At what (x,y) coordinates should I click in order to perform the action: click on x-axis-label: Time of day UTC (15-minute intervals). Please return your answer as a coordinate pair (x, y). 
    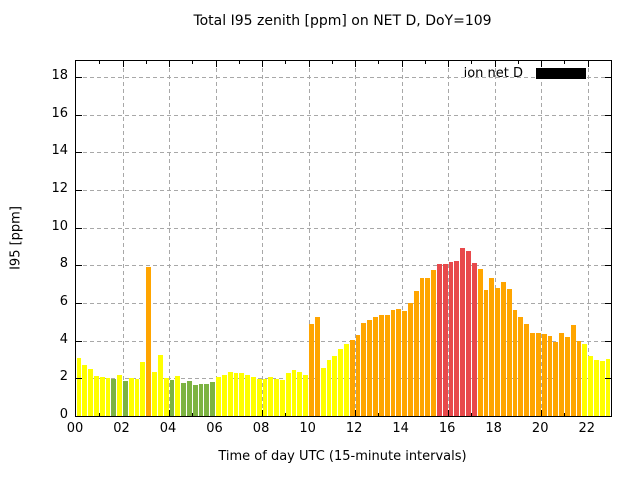
    Looking at the image, I should click on (342, 456).